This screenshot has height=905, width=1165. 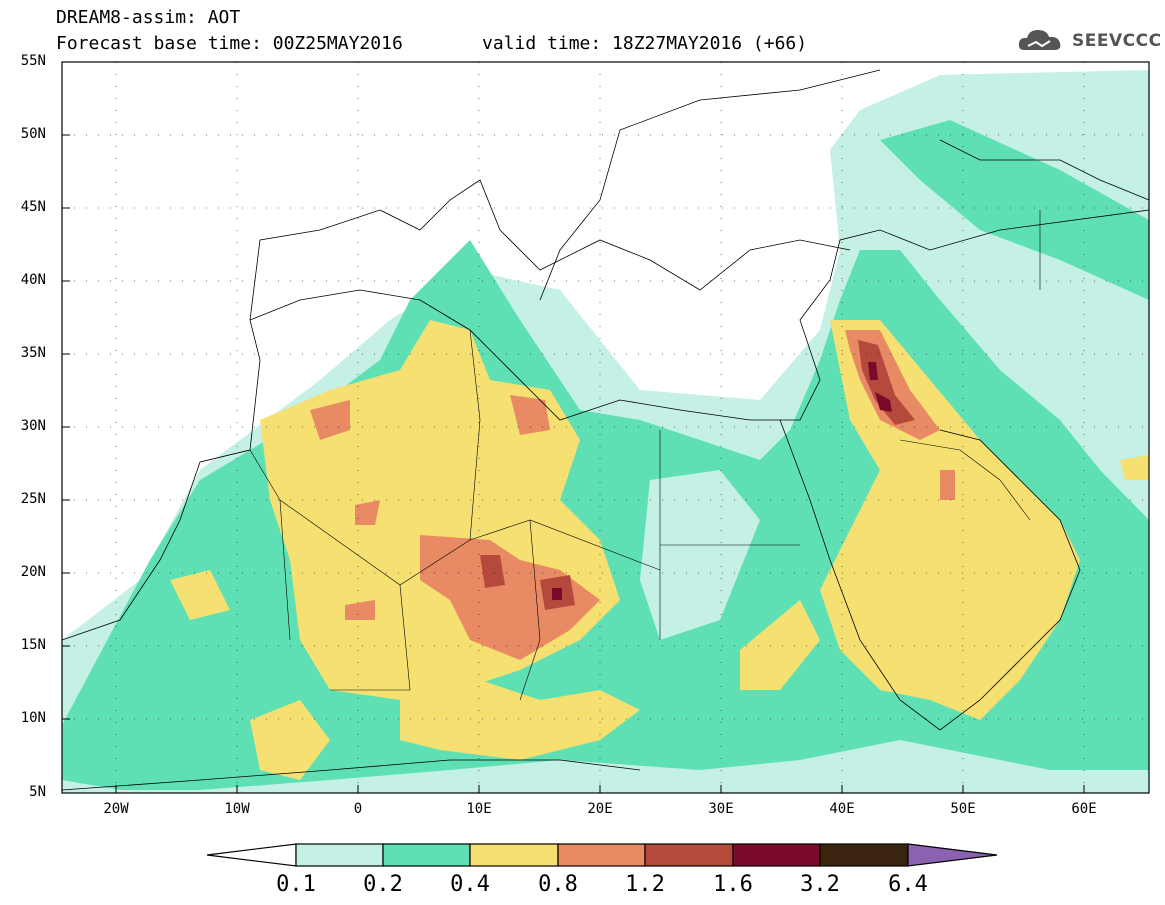 I want to click on lat-label-5n: 5N, so click(x=37, y=792).